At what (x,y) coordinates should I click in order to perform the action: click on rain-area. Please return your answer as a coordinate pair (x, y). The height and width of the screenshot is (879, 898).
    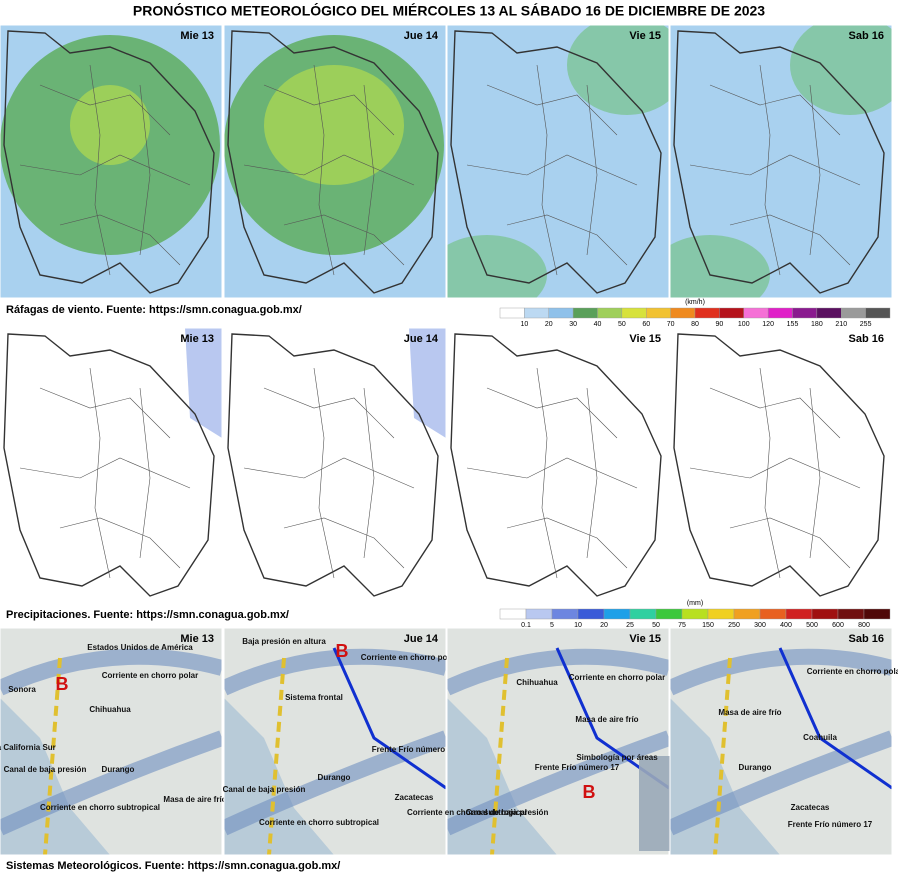
    Looking at the image, I should click on (427, 383).